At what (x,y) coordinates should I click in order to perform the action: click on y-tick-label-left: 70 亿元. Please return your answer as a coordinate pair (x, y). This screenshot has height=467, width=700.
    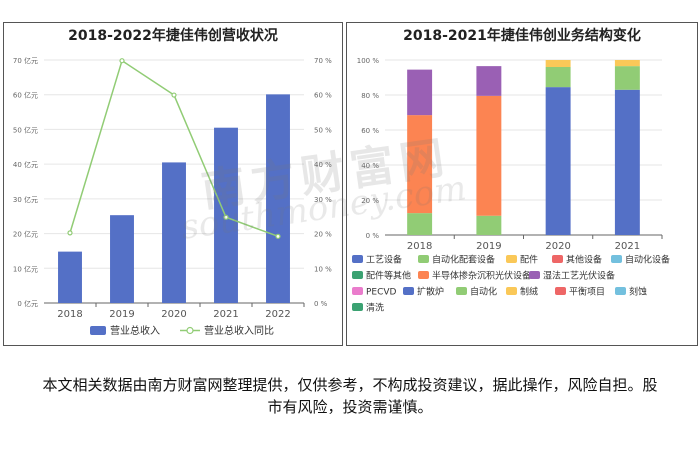
    Looking at the image, I should click on (25, 60).